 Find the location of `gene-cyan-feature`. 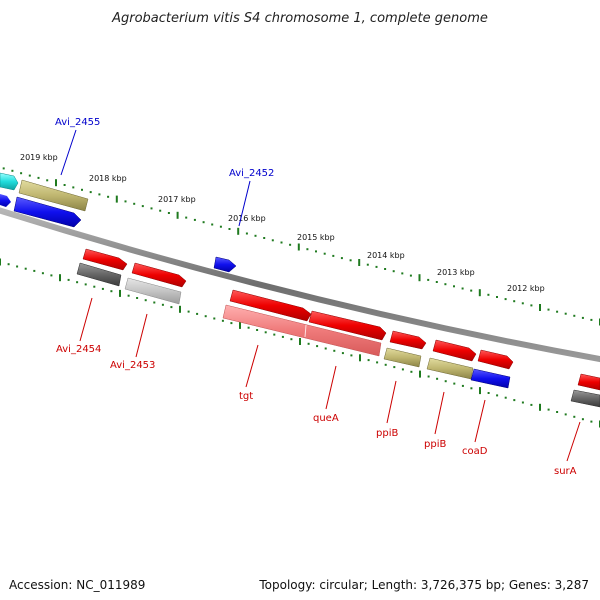

gene-cyan-feature is located at coordinates (9, 181).